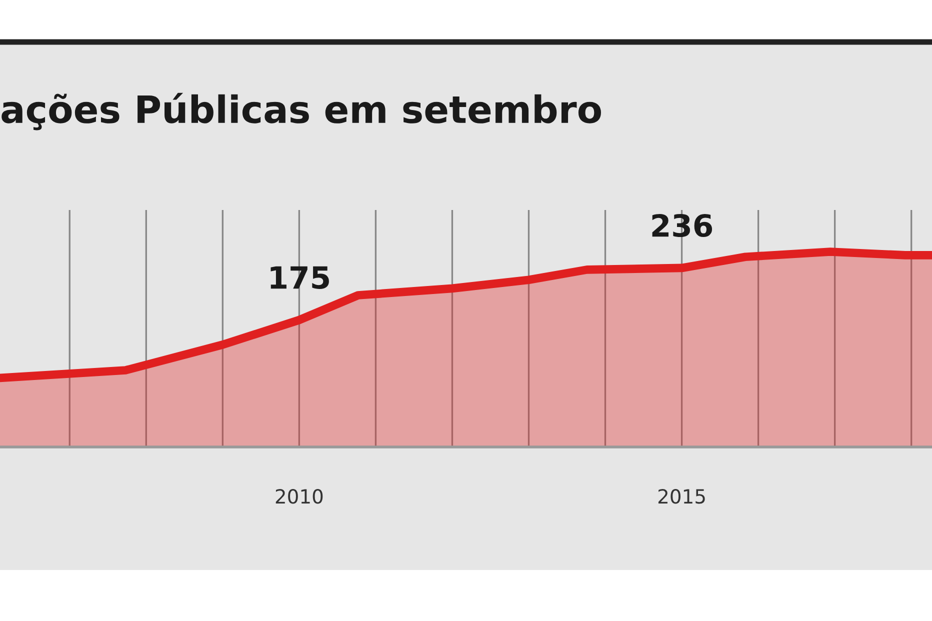  I want to click on x-tick-label: 2015, so click(681, 496).